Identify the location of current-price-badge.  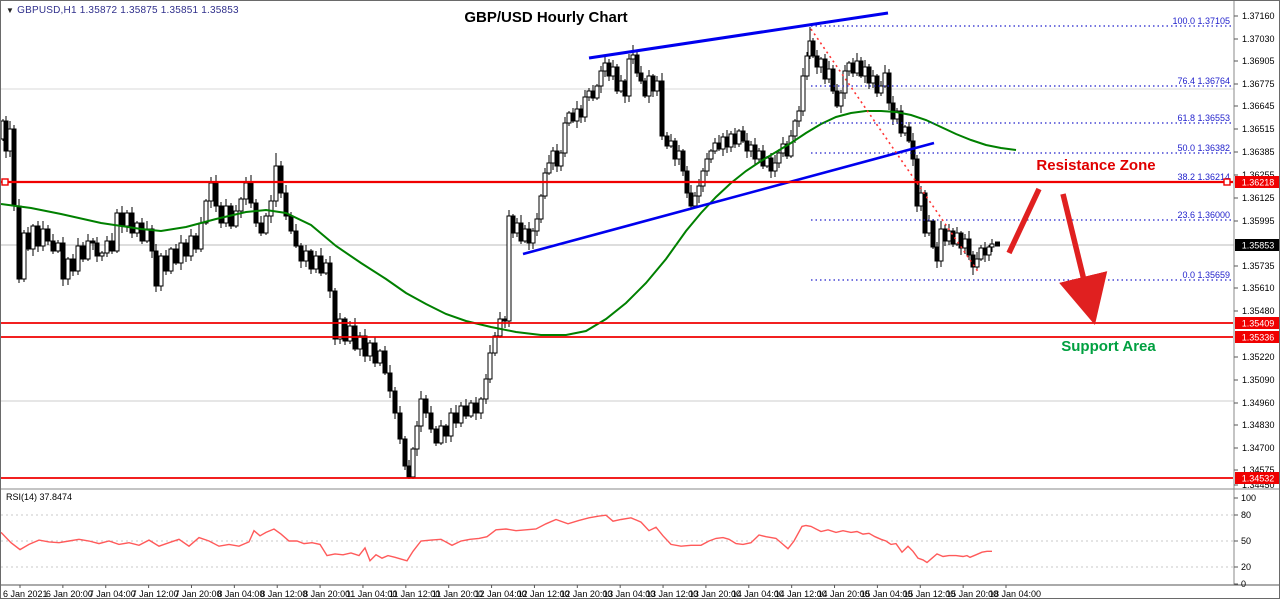
(1257, 245).